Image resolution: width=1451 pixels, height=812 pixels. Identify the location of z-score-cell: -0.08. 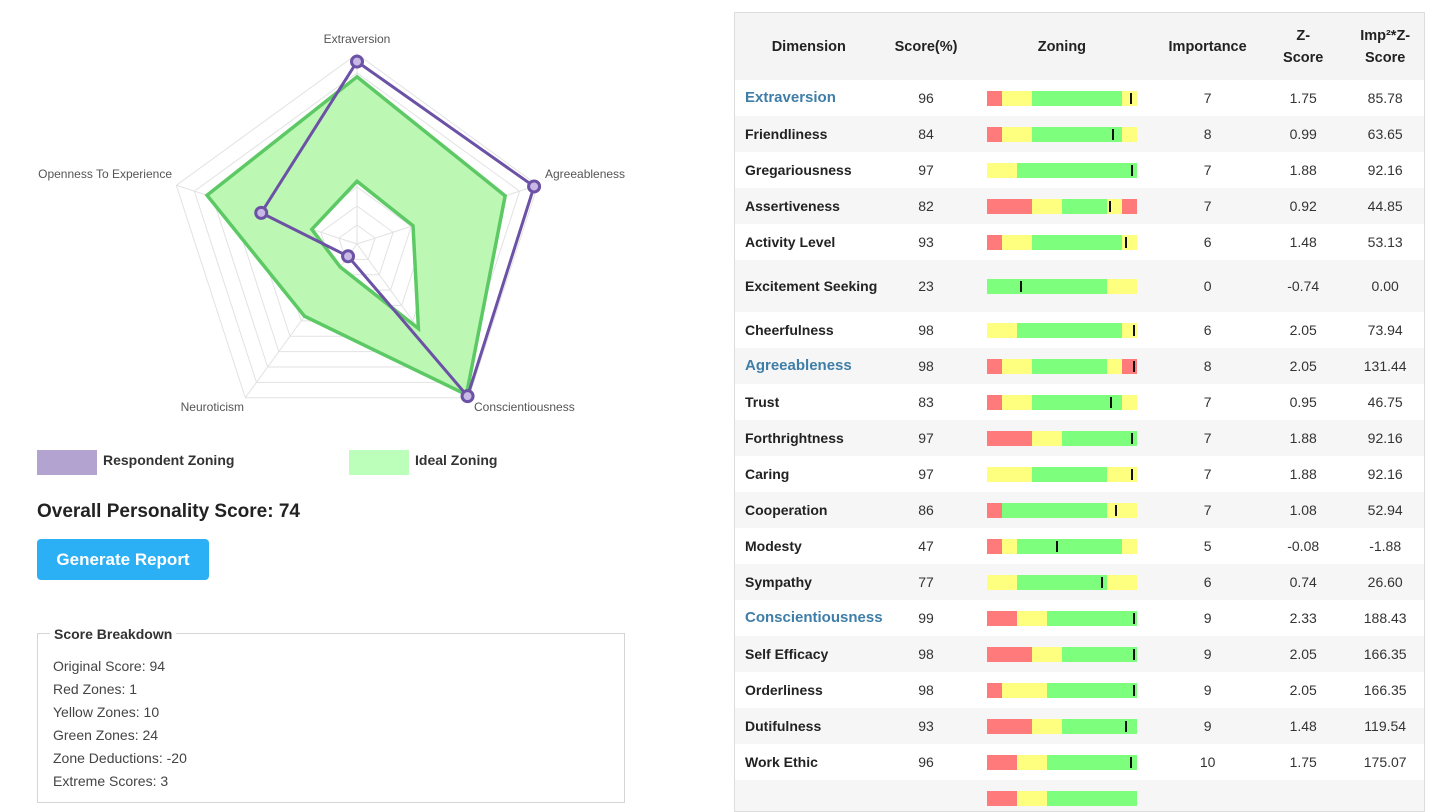
(1303, 546).